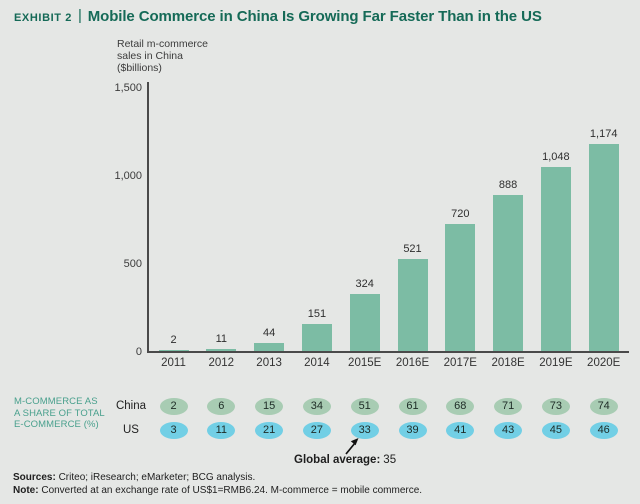 The image size is (640, 504). Describe the element at coordinates (34, 477) in the screenshot. I see `sources-label: Sources:` at that location.